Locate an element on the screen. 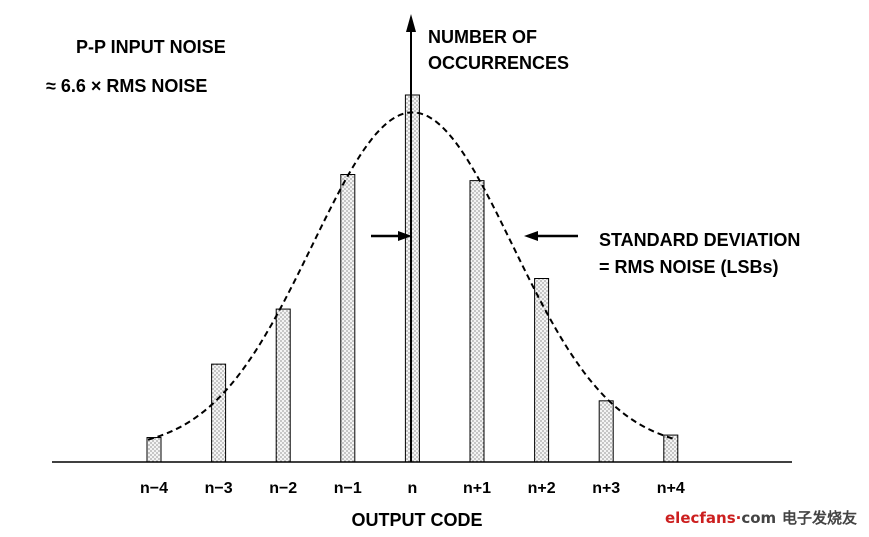  pp-noise-label-line2: ≈ 6.6 × RMS NOISE is located at coordinates (126, 86).